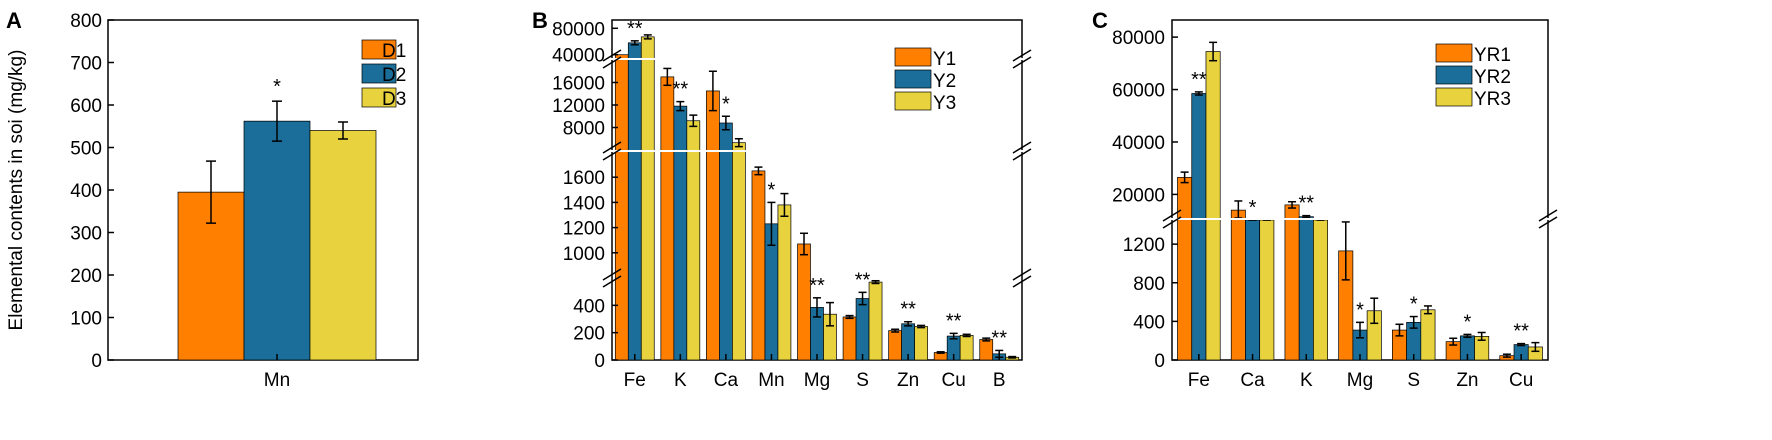 The image size is (1772, 440). What do you see at coordinates (584, 178) in the screenshot?
I see `y-tick-label: 1600` at bounding box center [584, 178].